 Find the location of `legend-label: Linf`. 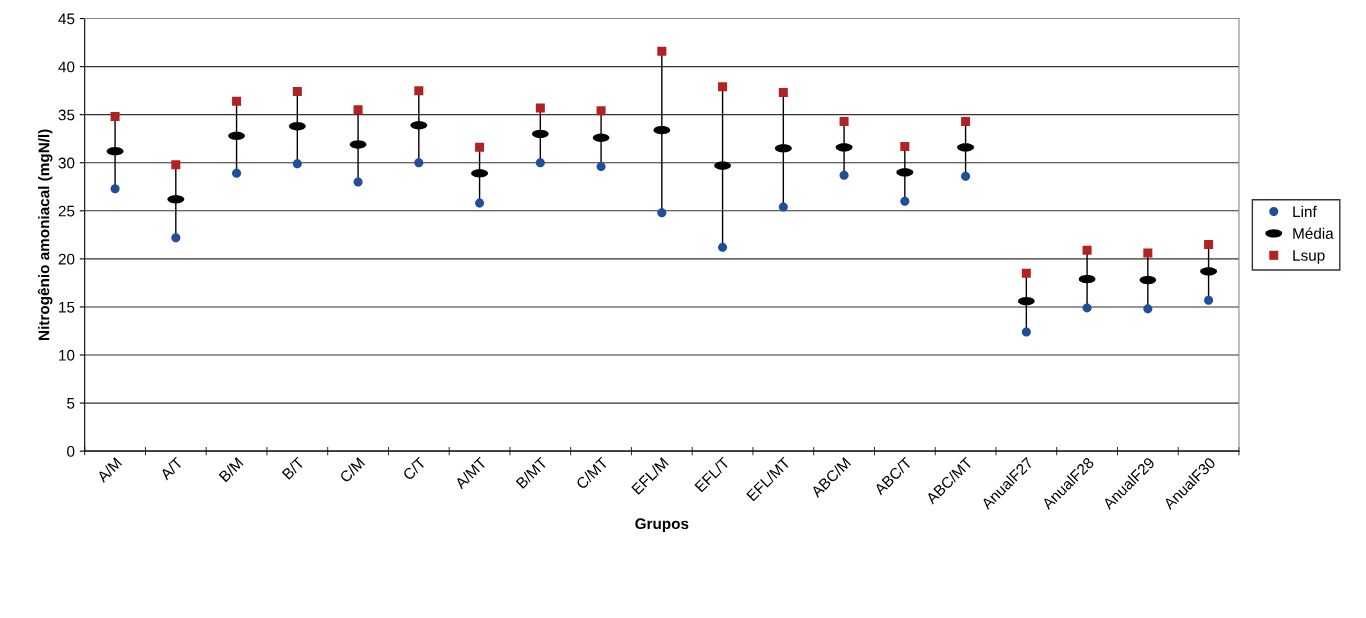

legend-label: Linf is located at coordinates (1305, 211).